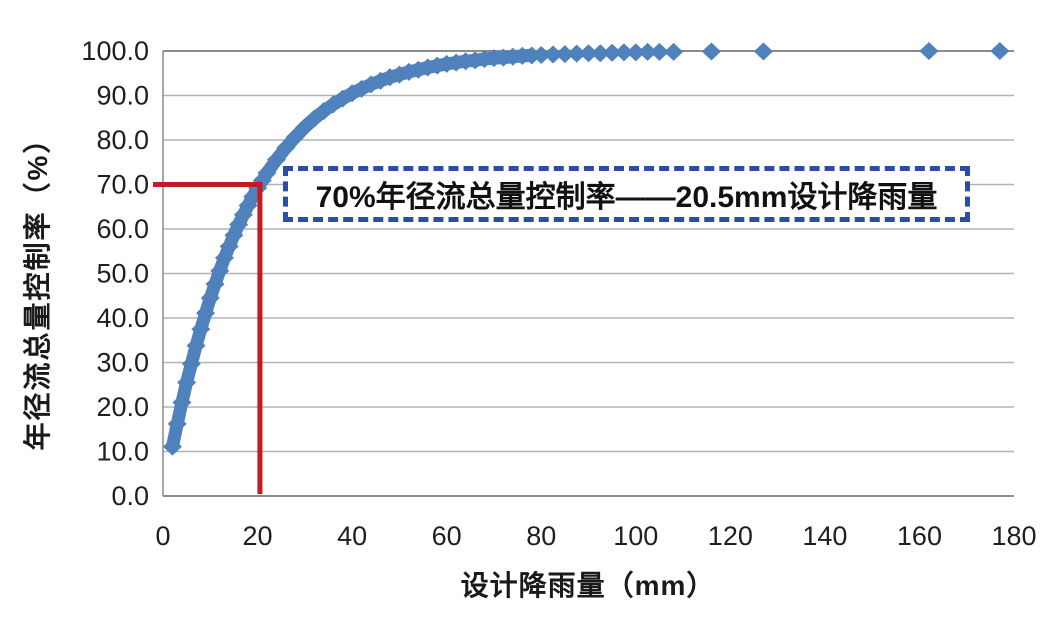 The height and width of the screenshot is (622, 1057). What do you see at coordinates (122, 229) in the screenshot?
I see `y-tick-label: 60.0` at bounding box center [122, 229].